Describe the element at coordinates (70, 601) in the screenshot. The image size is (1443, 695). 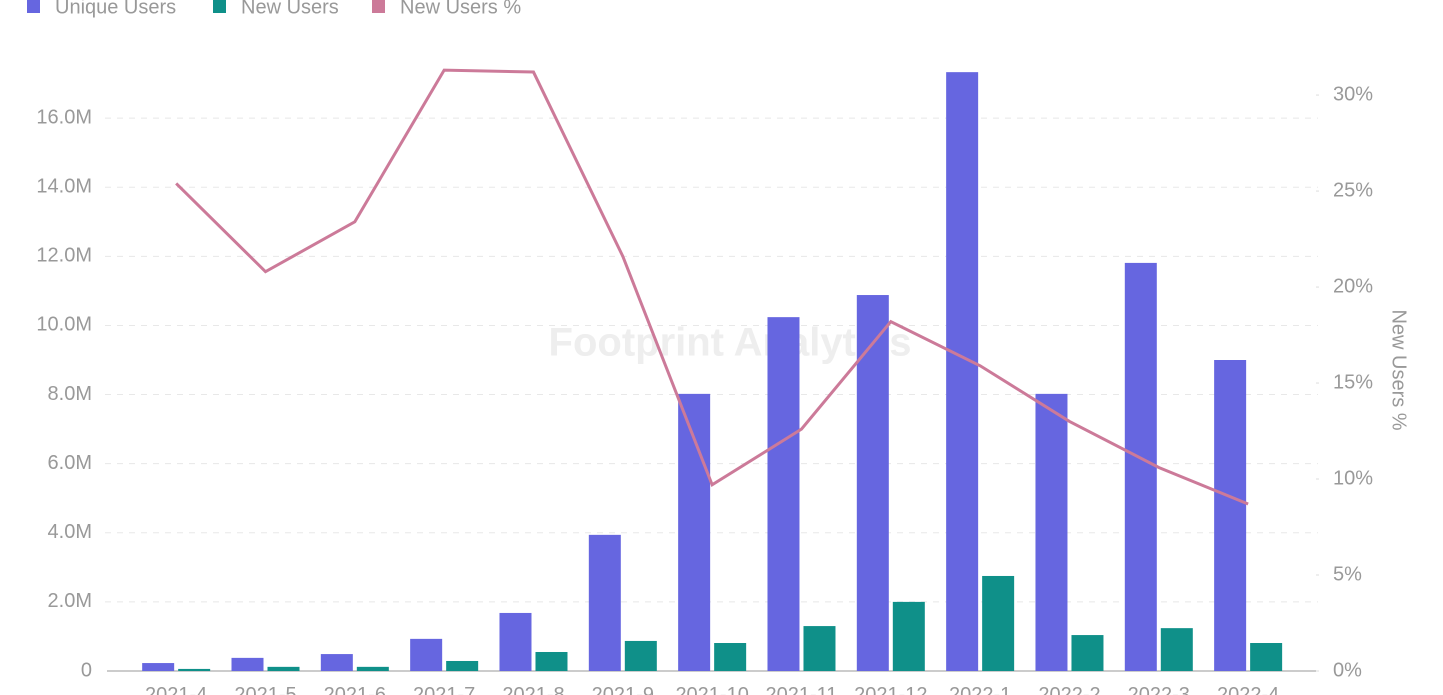
I see `y-tick-label: 2.0M` at that location.